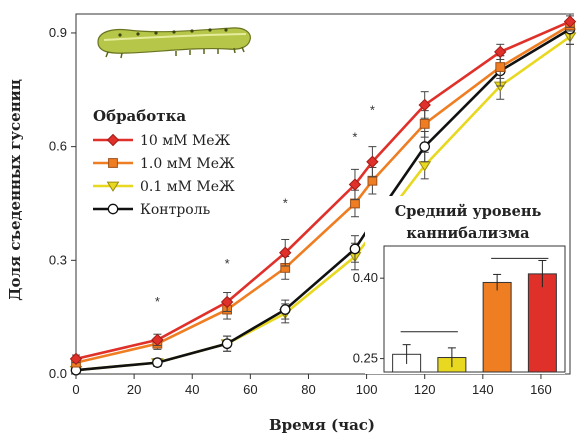 Image resolution: width=580 pixels, height=442 pixels. I want to click on caterpillar-illustration, so click(174, 43).